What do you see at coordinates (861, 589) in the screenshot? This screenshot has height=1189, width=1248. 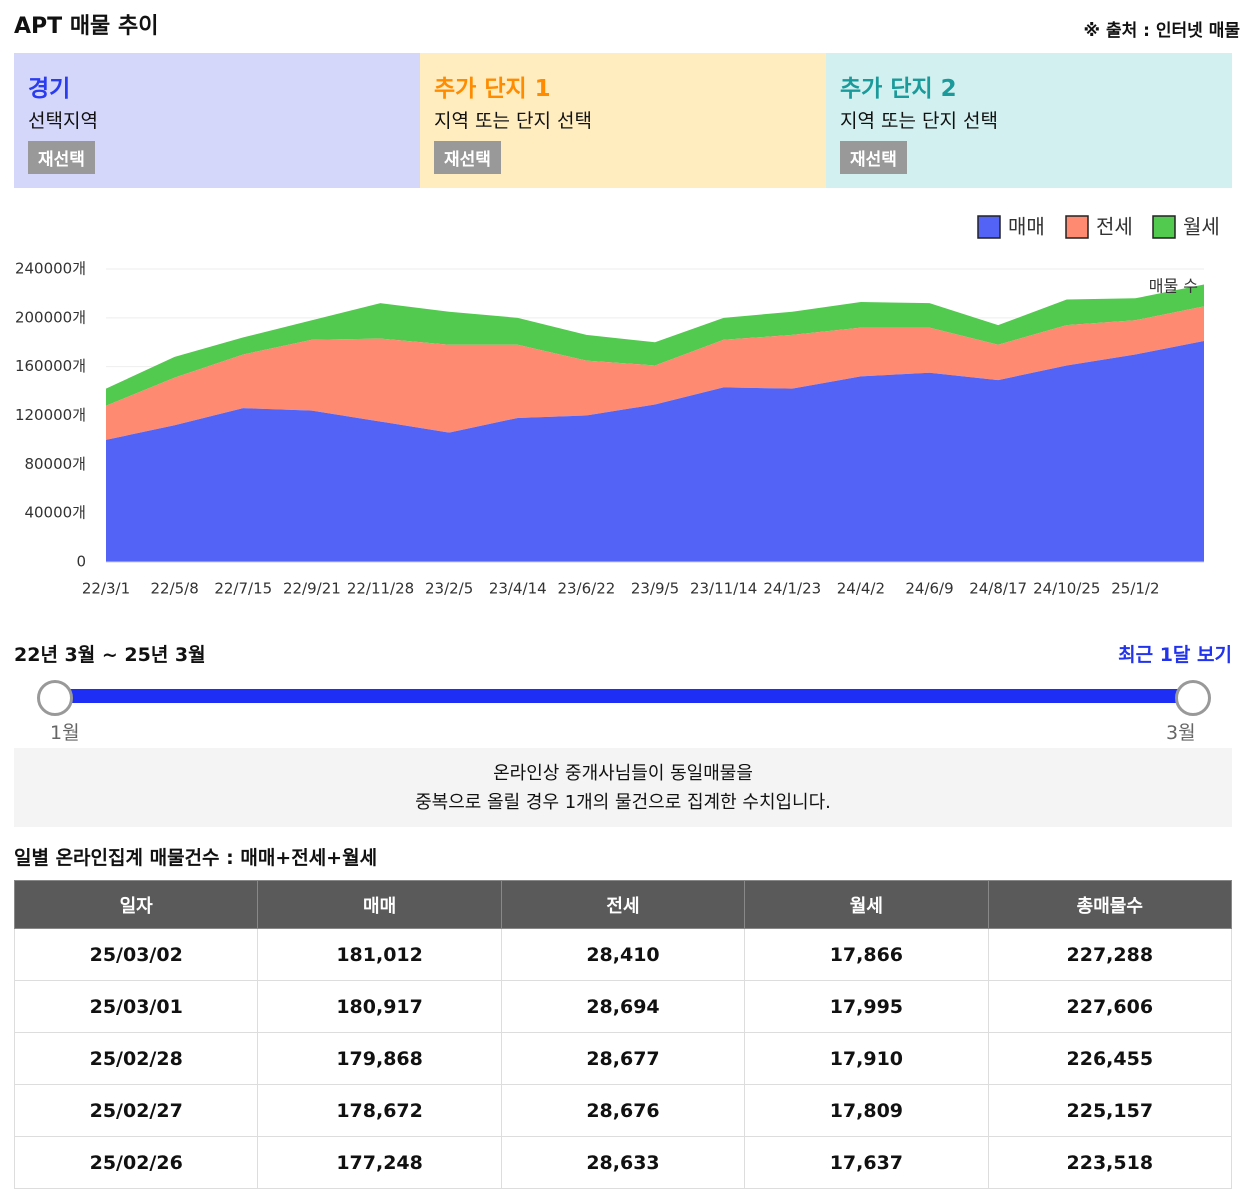 I see `x-tick-label: 24/4/2` at bounding box center [861, 589].